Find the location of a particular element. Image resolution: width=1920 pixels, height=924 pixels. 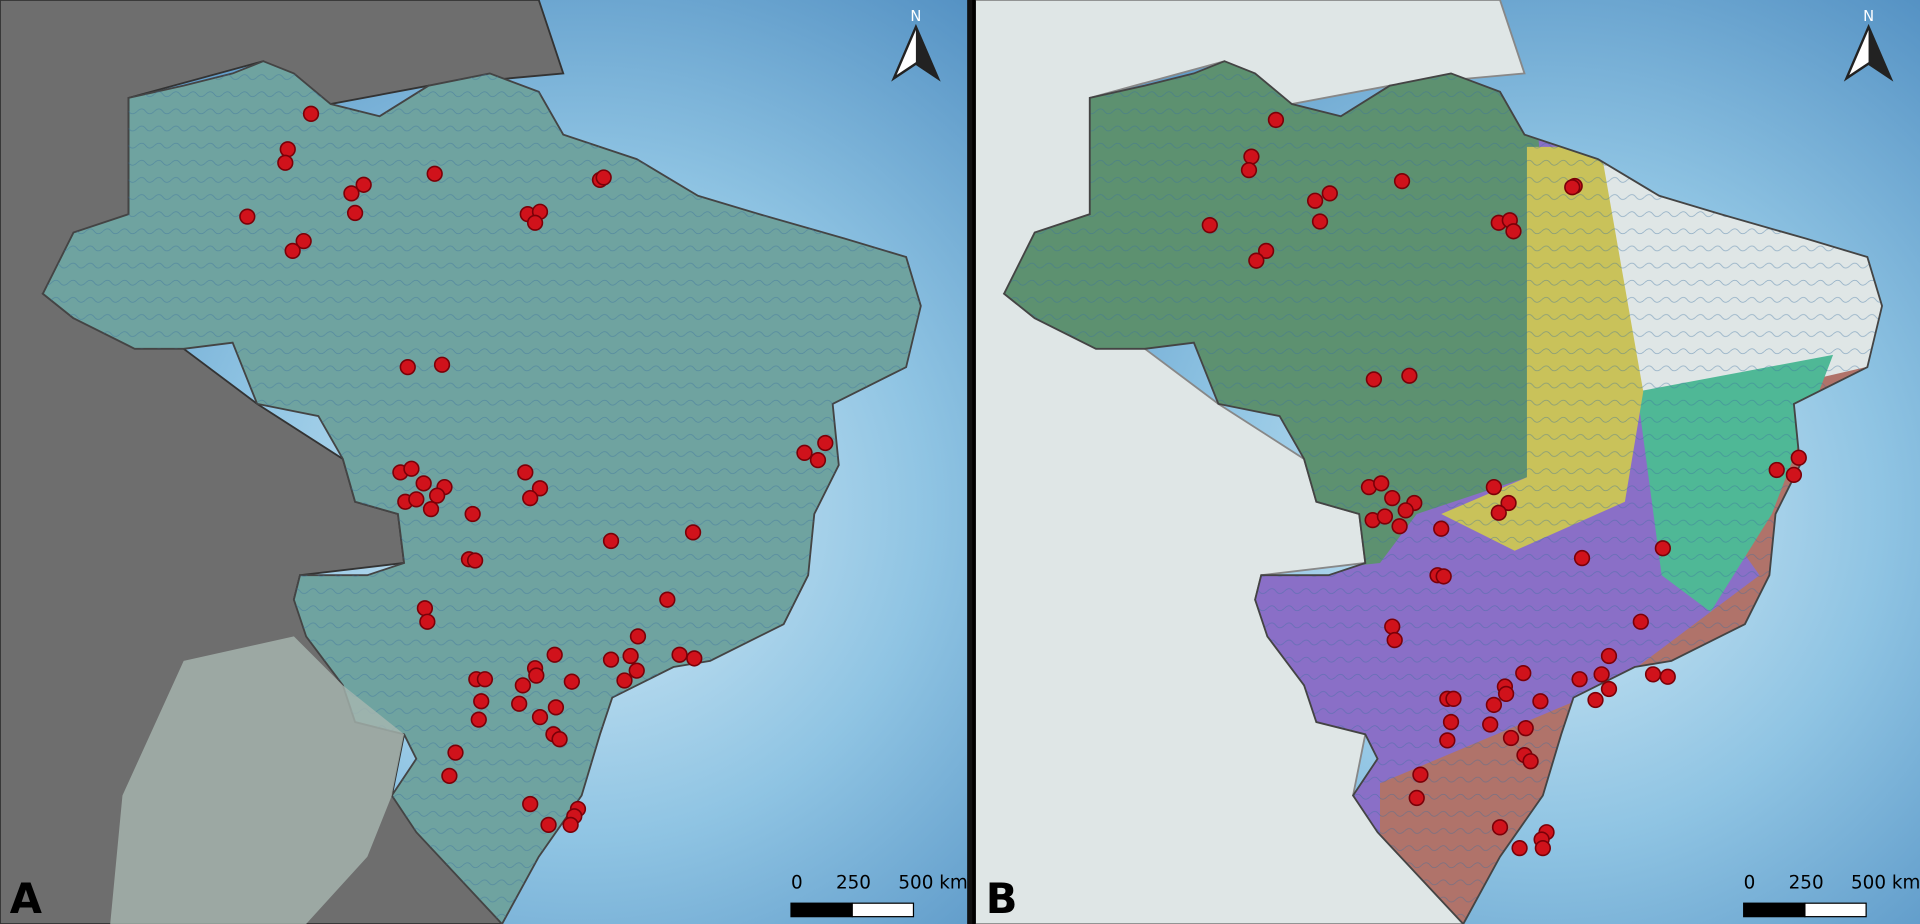

scale-label: 0 is located at coordinates (1750, 883).